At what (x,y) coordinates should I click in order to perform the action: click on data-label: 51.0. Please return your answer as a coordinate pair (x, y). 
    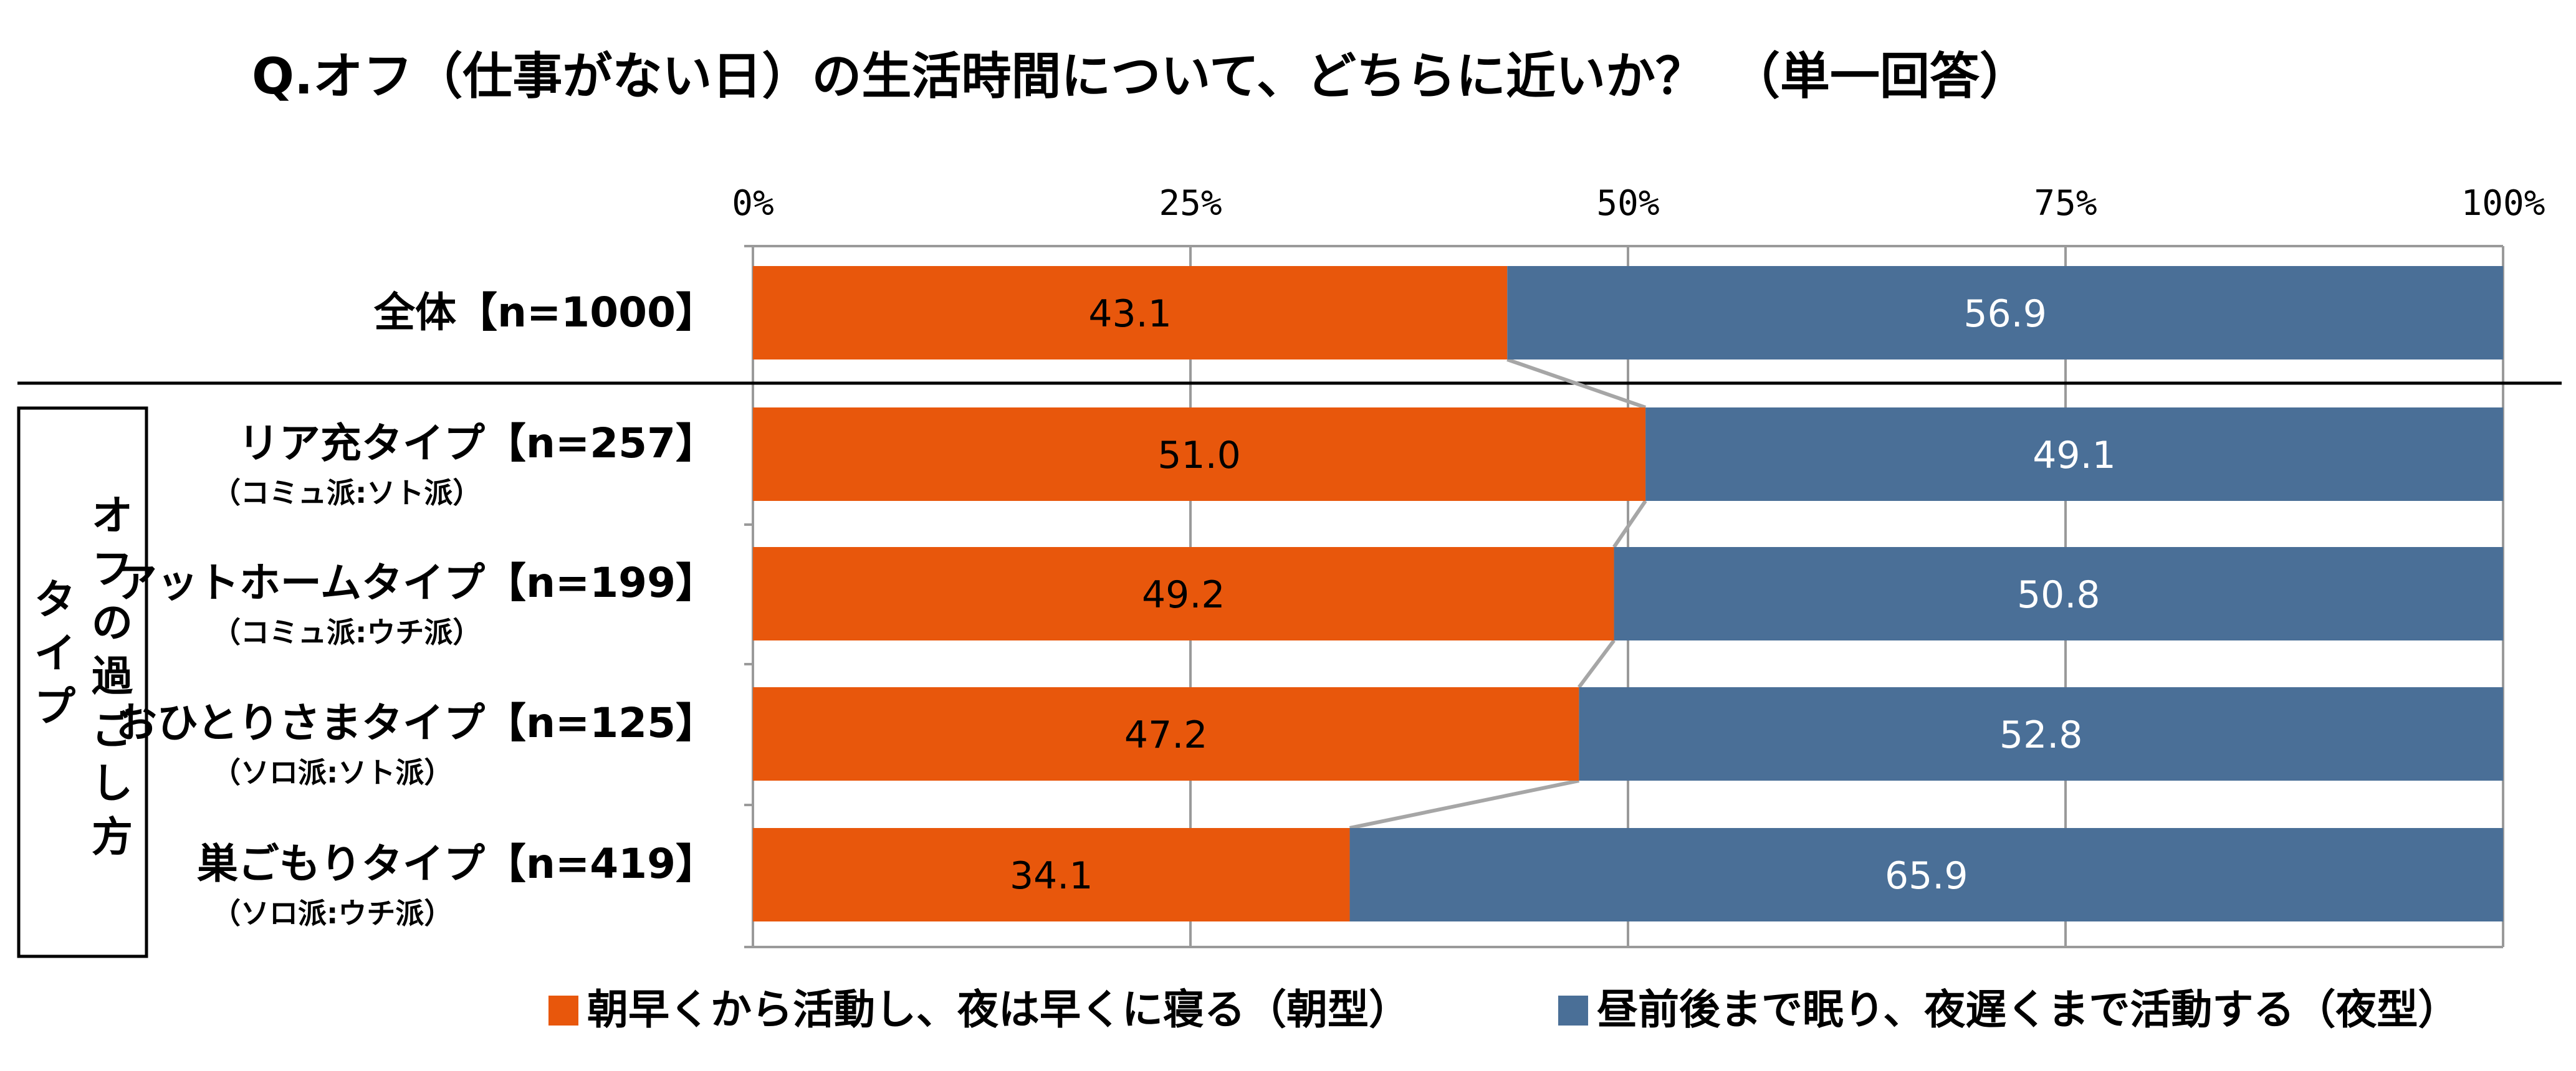
    Looking at the image, I should click on (1199, 456).